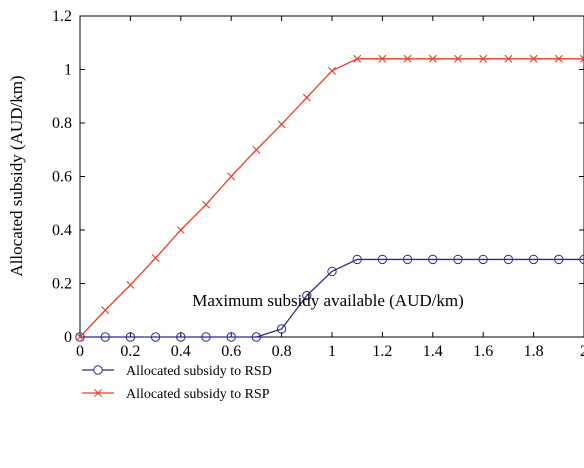 The height and width of the screenshot is (468, 584). What do you see at coordinates (80, 351) in the screenshot?
I see `x-tick-label: 0` at bounding box center [80, 351].